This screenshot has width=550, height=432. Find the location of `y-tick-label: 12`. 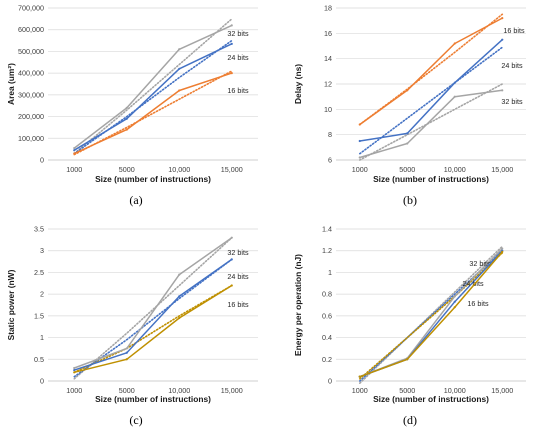

y-tick-label: 12 is located at coordinates (328, 84).